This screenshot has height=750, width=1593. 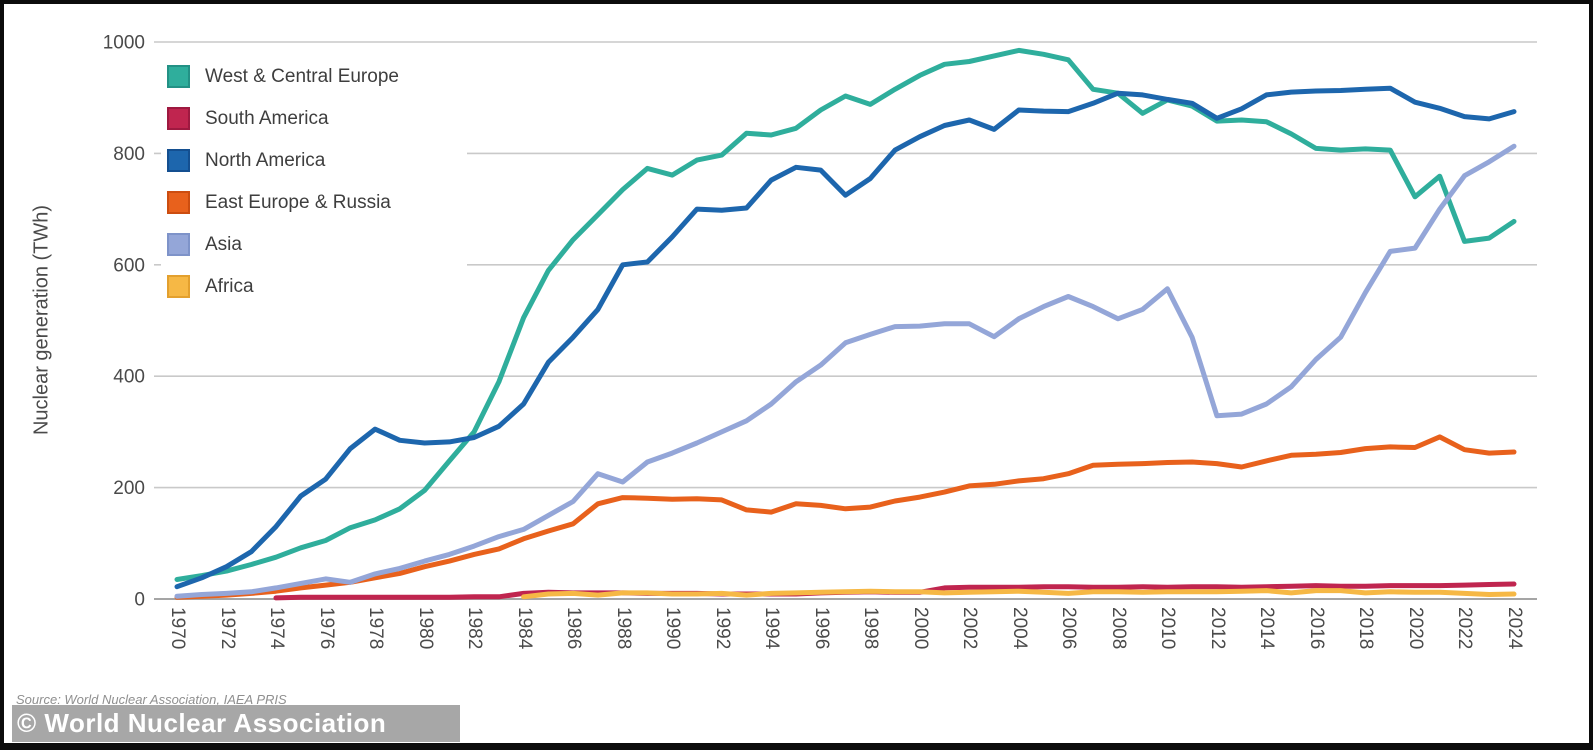 What do you see at coordinates (1267, 628) in the screenshot?
I see `x-tick-label-2014: 2014` at bounding box center [1267, 628].